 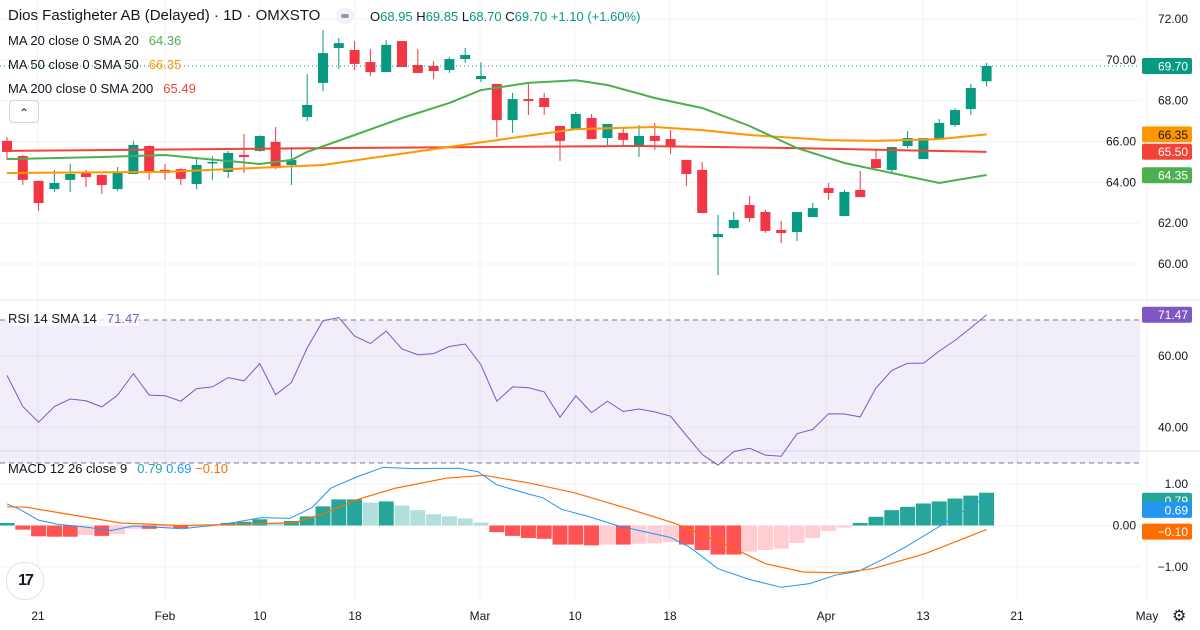 I want to click on macd-signal-badge: −0.10, so click(x=1173, y=532).